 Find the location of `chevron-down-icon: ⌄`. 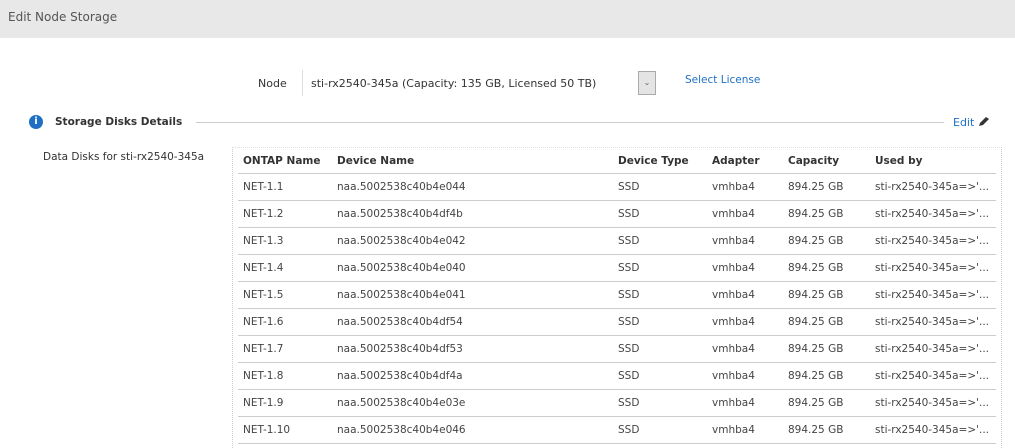

chevron-down-icon: ⌄ is located at coordinates (647, 83).